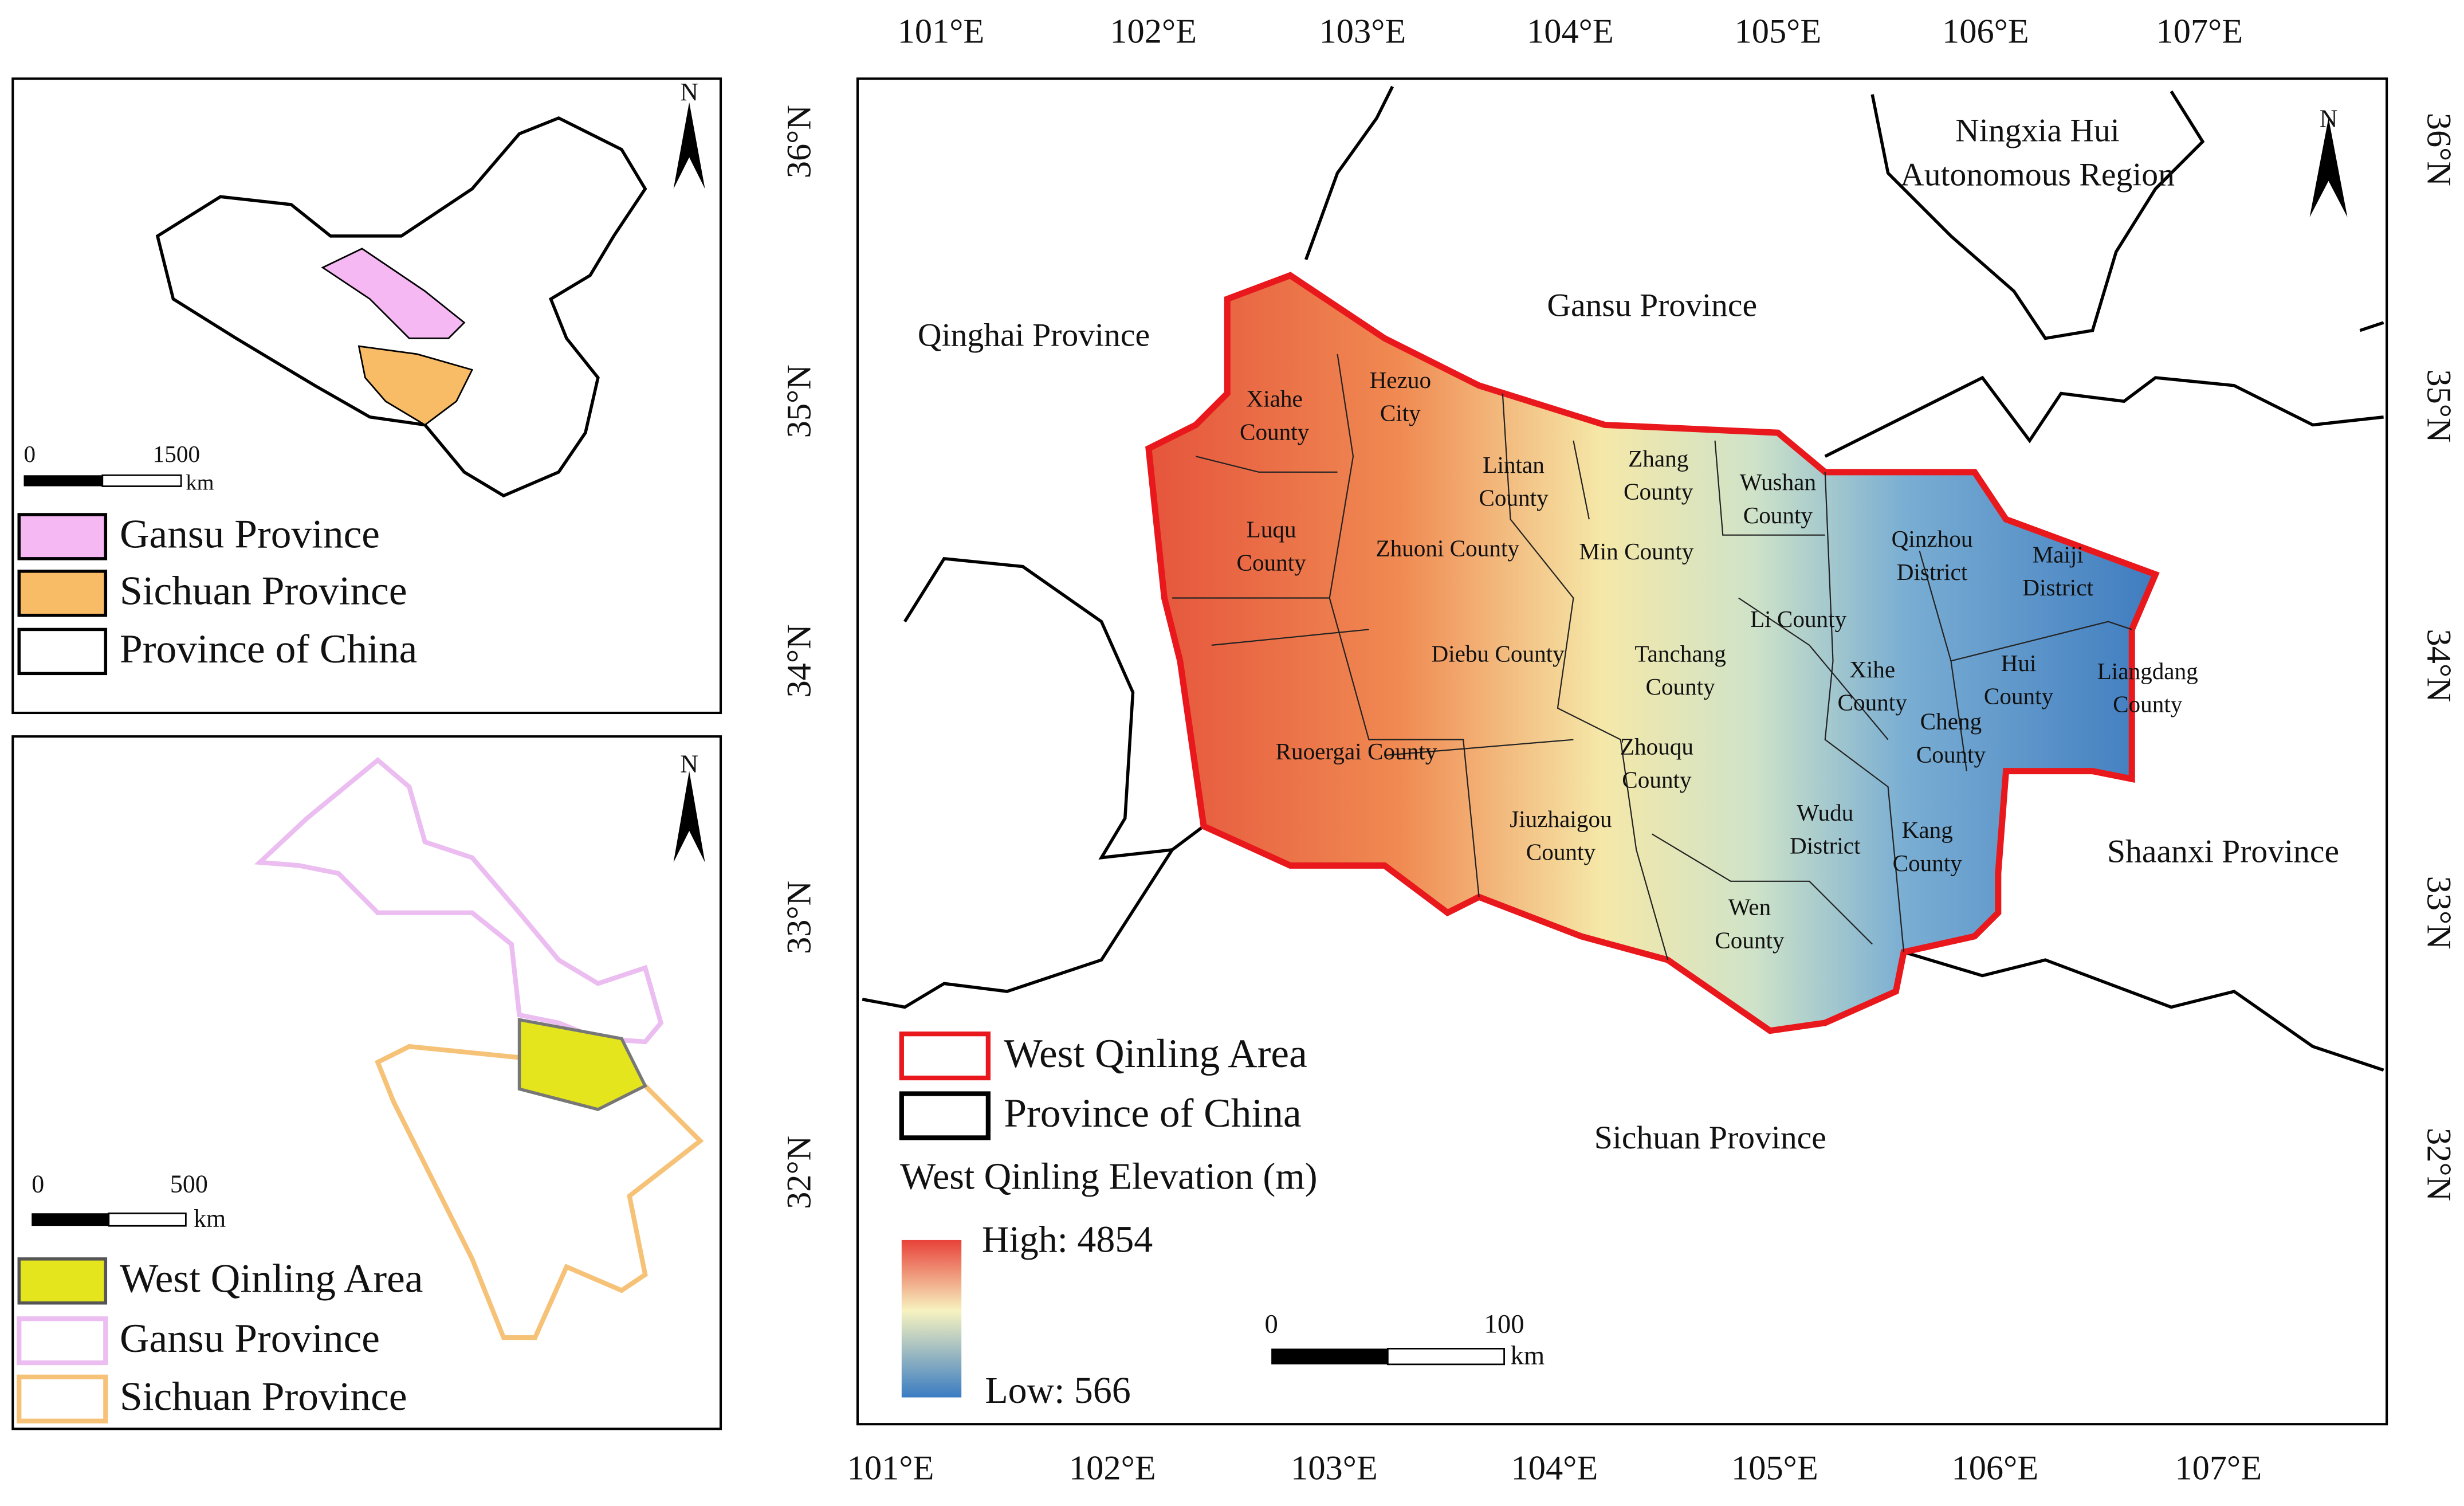  Describe the element at coordinates (582, 1064) in the screenshot. I see `west-qinling` at that location.